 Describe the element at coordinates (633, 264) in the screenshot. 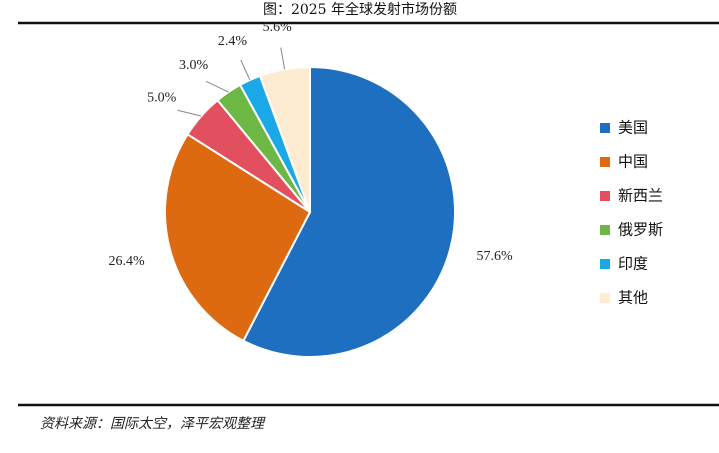

I see `legend-label: 印度` at that location.